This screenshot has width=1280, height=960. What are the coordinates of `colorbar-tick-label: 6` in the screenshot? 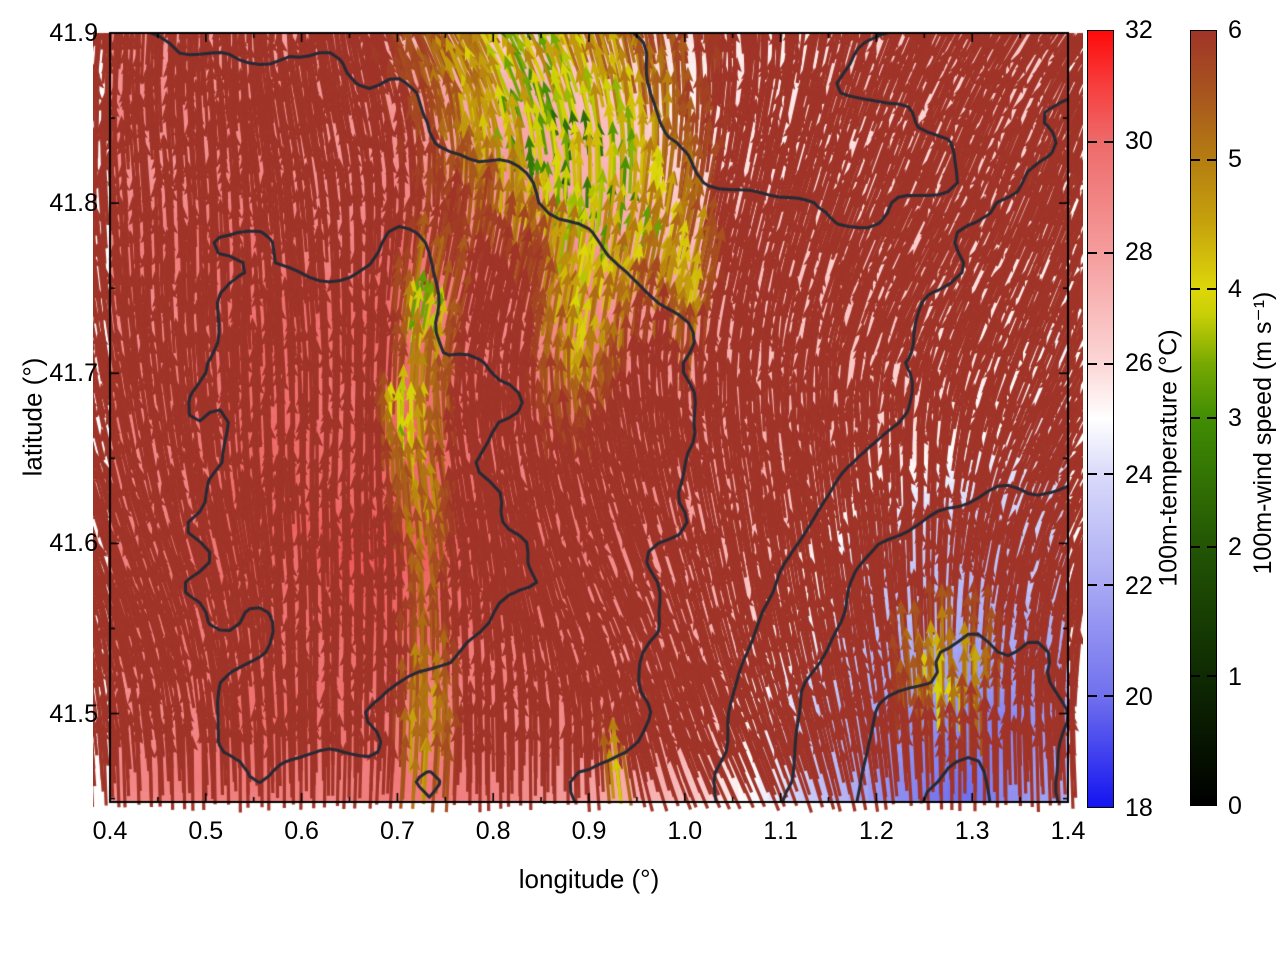 It's located at (1235, 30).